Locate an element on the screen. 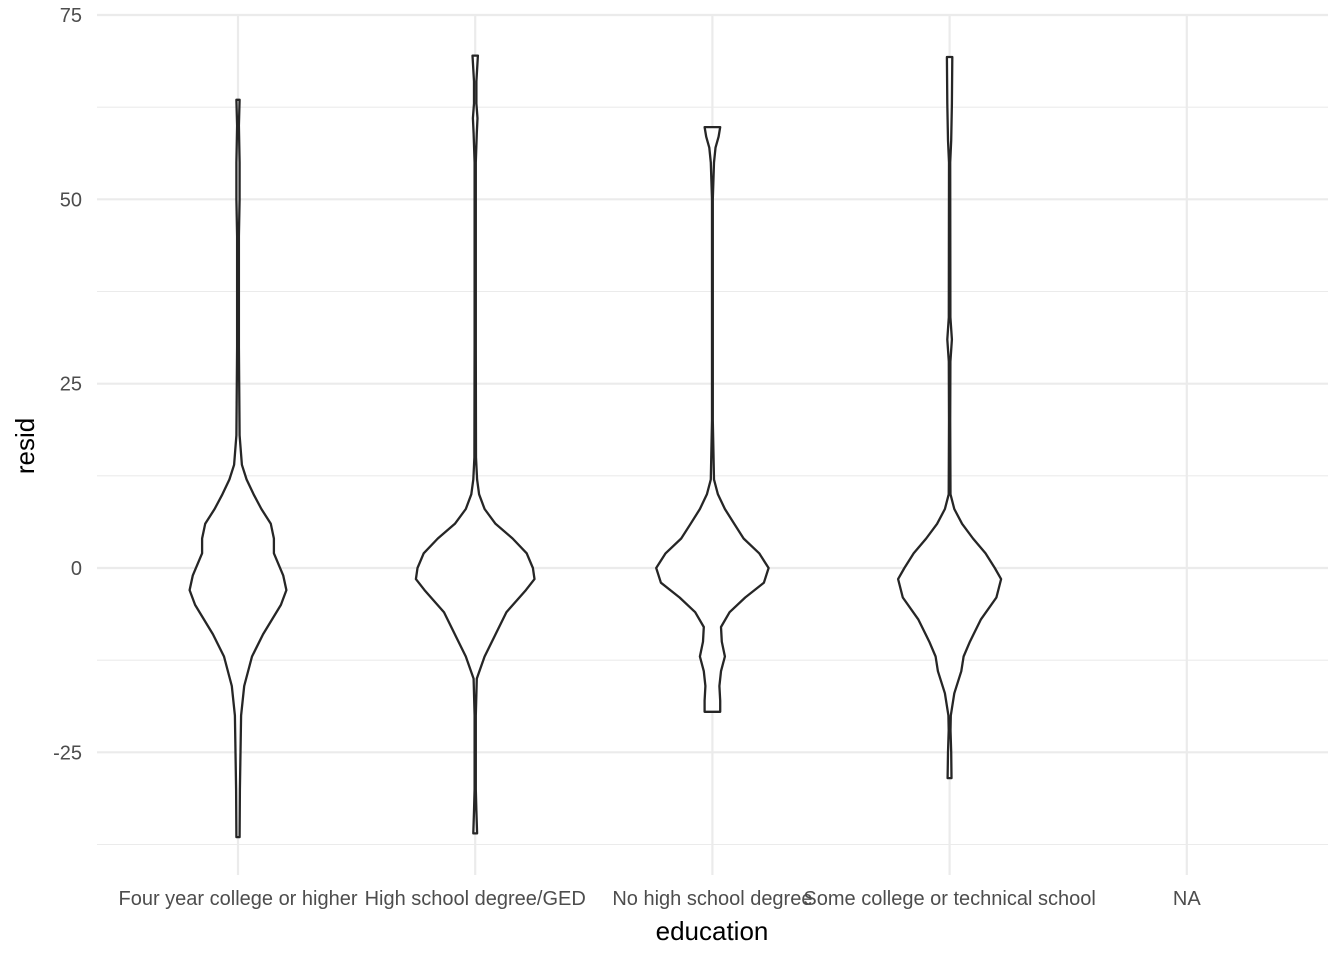 This screenshot has height=960, width=1344. x-tick-label: High school degree/GED is located at coordinates (475, 899).